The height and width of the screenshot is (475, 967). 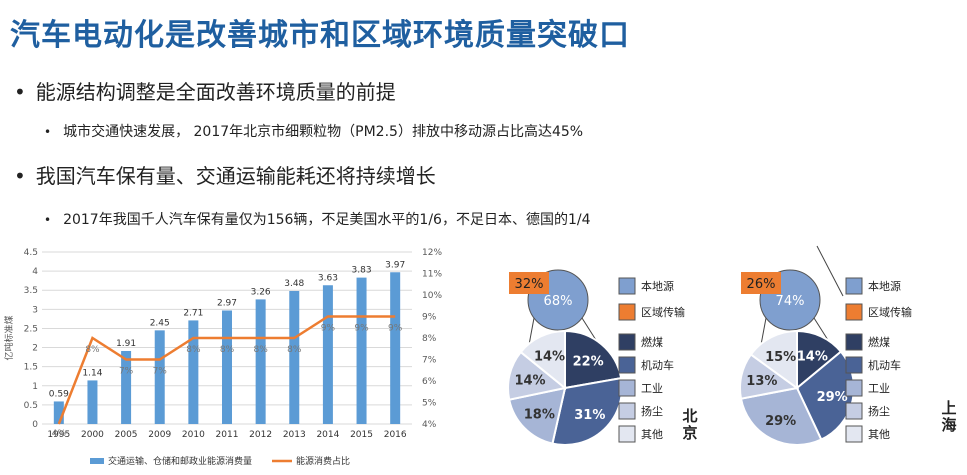 What do you see at coordinates (429, 339) in the screenshot?
I see `y-right-tick-label: 8%` at bounding box center [429, 339].